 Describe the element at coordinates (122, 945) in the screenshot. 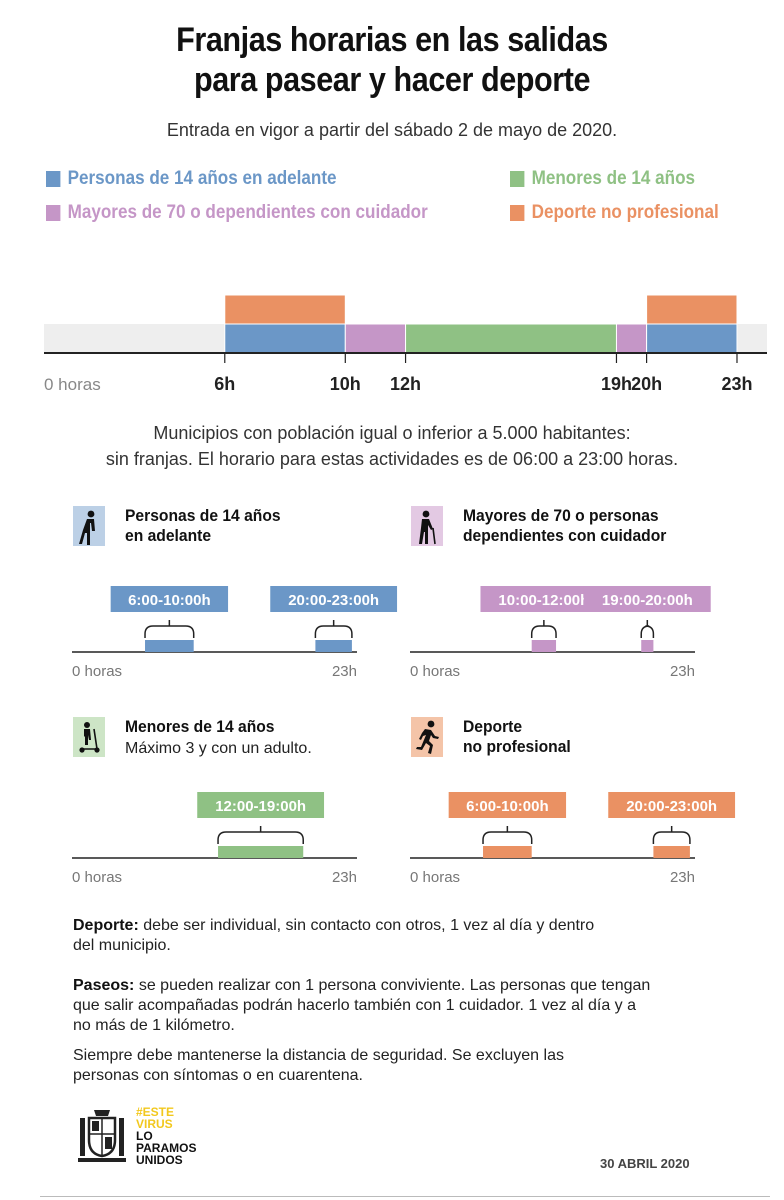

I see `note-deporte-text-2: del municipio.` at that location.